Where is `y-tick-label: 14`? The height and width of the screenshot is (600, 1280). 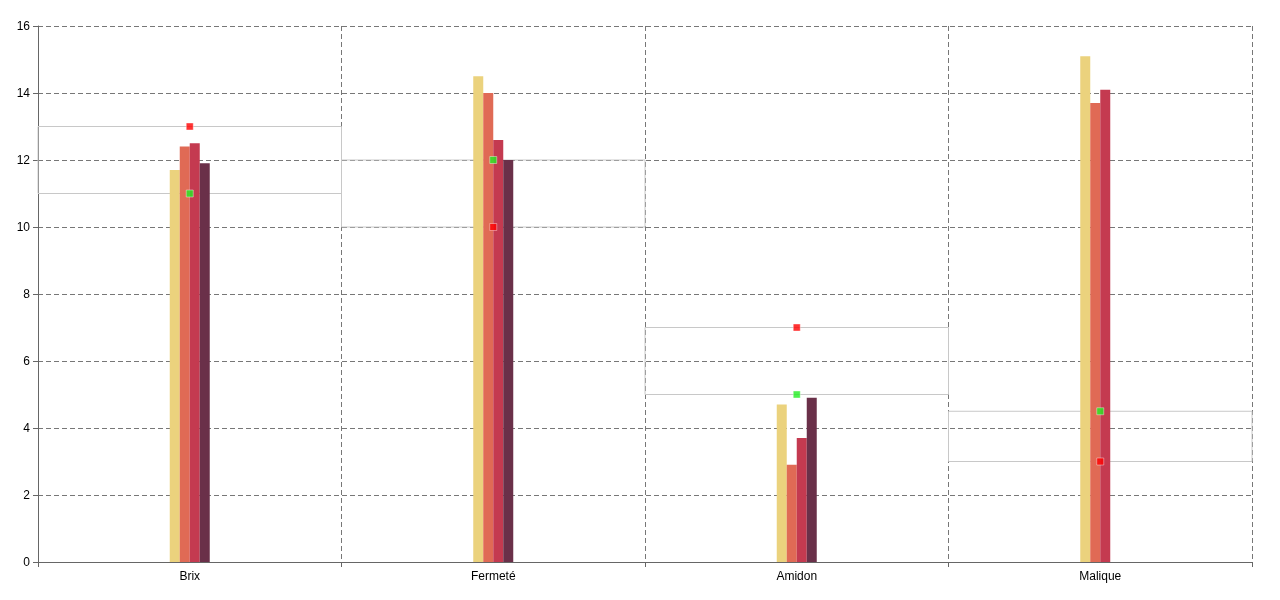
y-tick-label: 14 is located at coordinates (23, 93).